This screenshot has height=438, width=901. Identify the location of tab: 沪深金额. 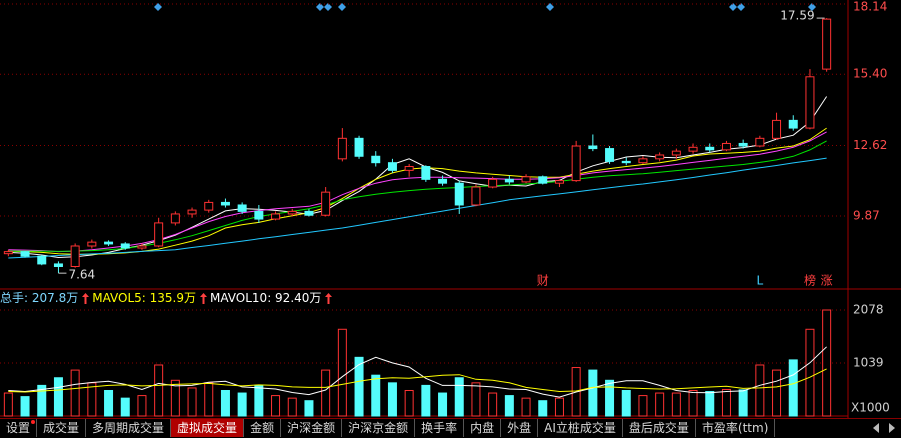
(312, 428).